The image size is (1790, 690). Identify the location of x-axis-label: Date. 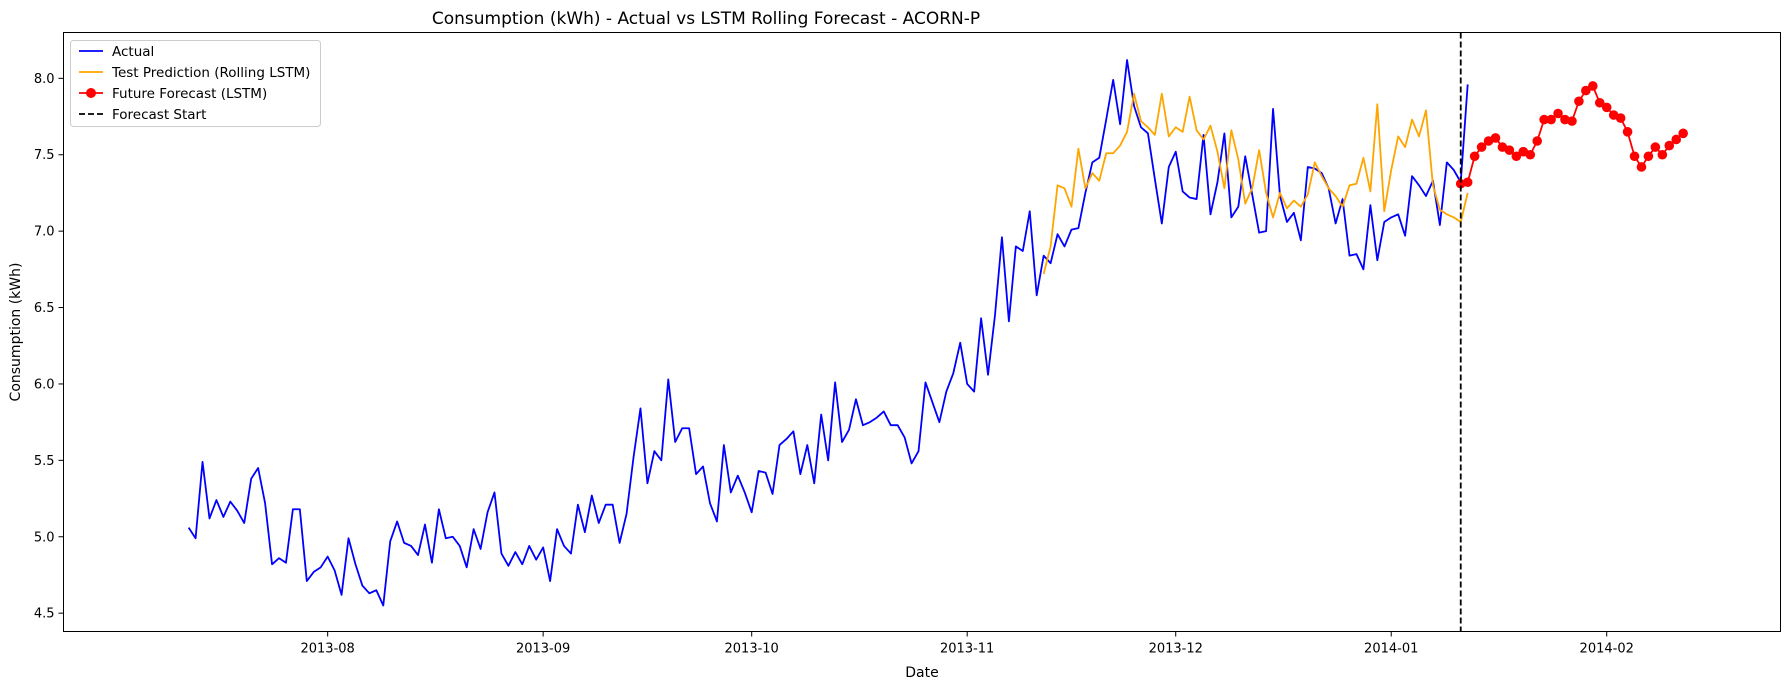
(921, 673).